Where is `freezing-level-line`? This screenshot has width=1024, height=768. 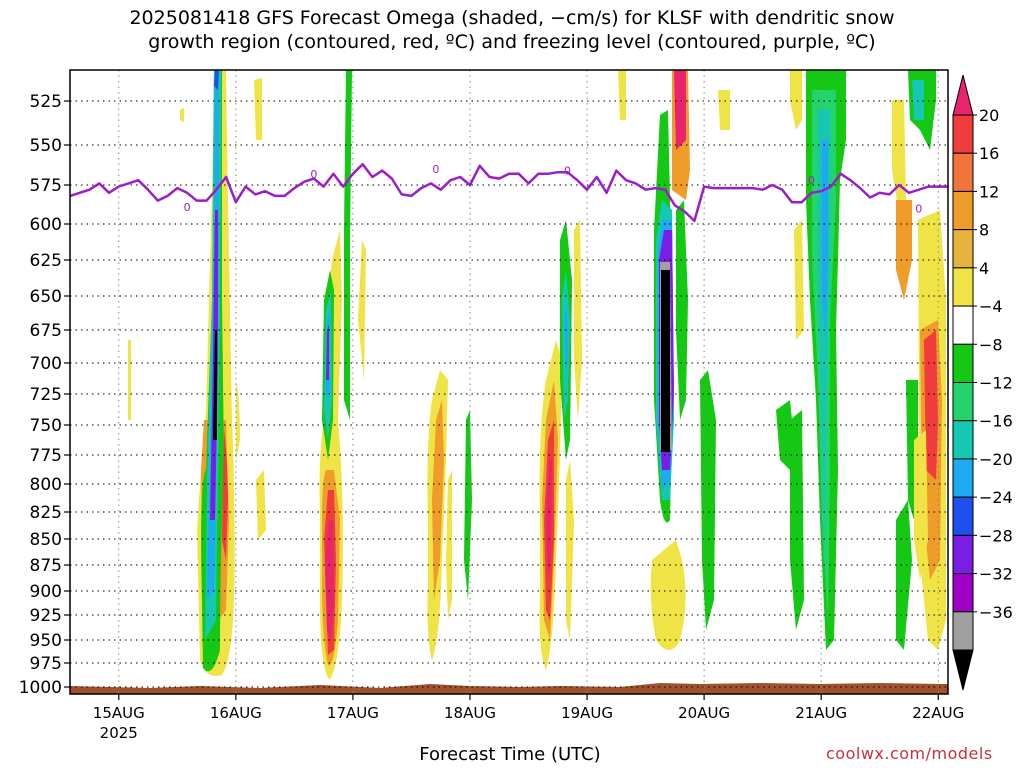
freezing-level-line is located at coordinates (508, 192).